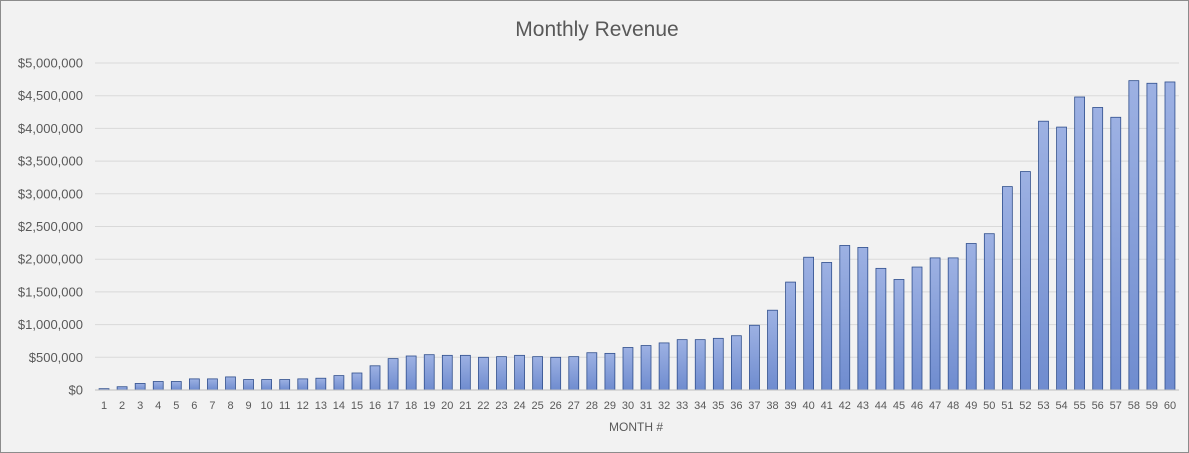 The image size is (1189, 453). Describe the element at coordinates (971, 406) in the screenshot. I see `x-tick-label: 49` at that location.